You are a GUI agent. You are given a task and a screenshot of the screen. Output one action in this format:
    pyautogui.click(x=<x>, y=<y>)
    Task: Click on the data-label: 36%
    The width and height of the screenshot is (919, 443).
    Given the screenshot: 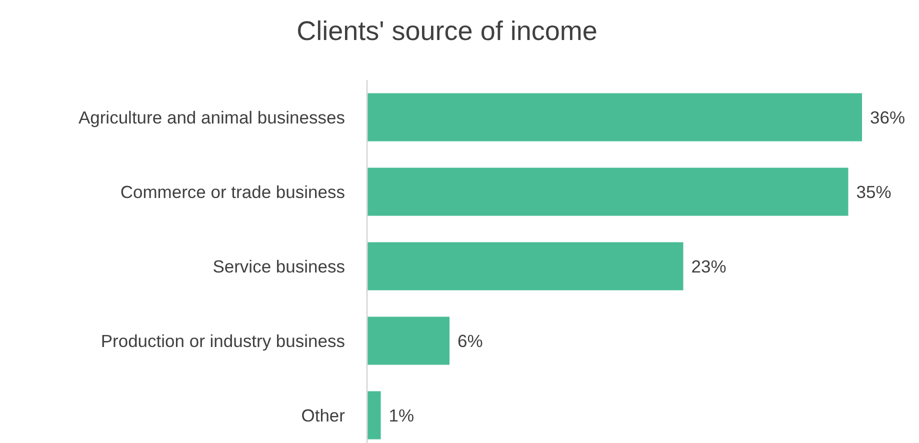 What is the action you would take?
    pyautogui.click(x=888, y=117)
    